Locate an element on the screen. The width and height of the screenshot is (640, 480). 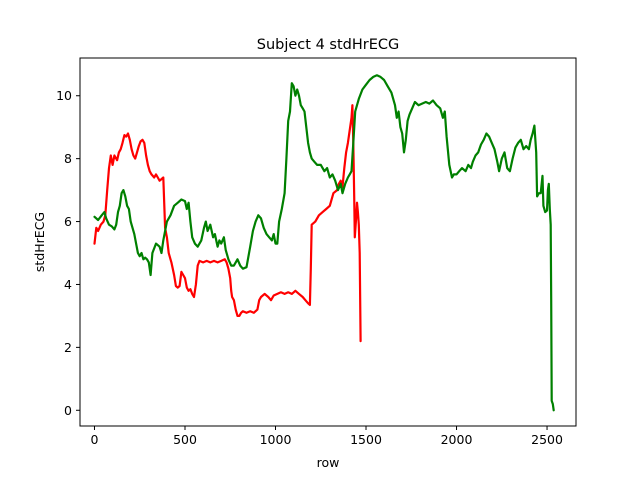
x-tick-label: 500 is located at coordinates (185, 439).